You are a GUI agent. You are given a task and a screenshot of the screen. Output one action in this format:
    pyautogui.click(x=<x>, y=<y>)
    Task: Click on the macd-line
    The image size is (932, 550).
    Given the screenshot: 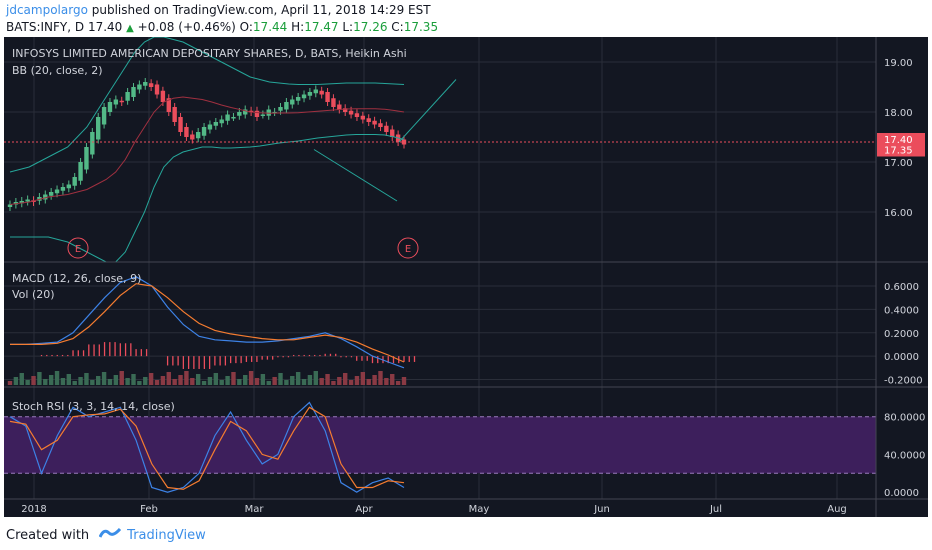 What is the action you would take?
    pyautogui.click(x=207, y=322)
    